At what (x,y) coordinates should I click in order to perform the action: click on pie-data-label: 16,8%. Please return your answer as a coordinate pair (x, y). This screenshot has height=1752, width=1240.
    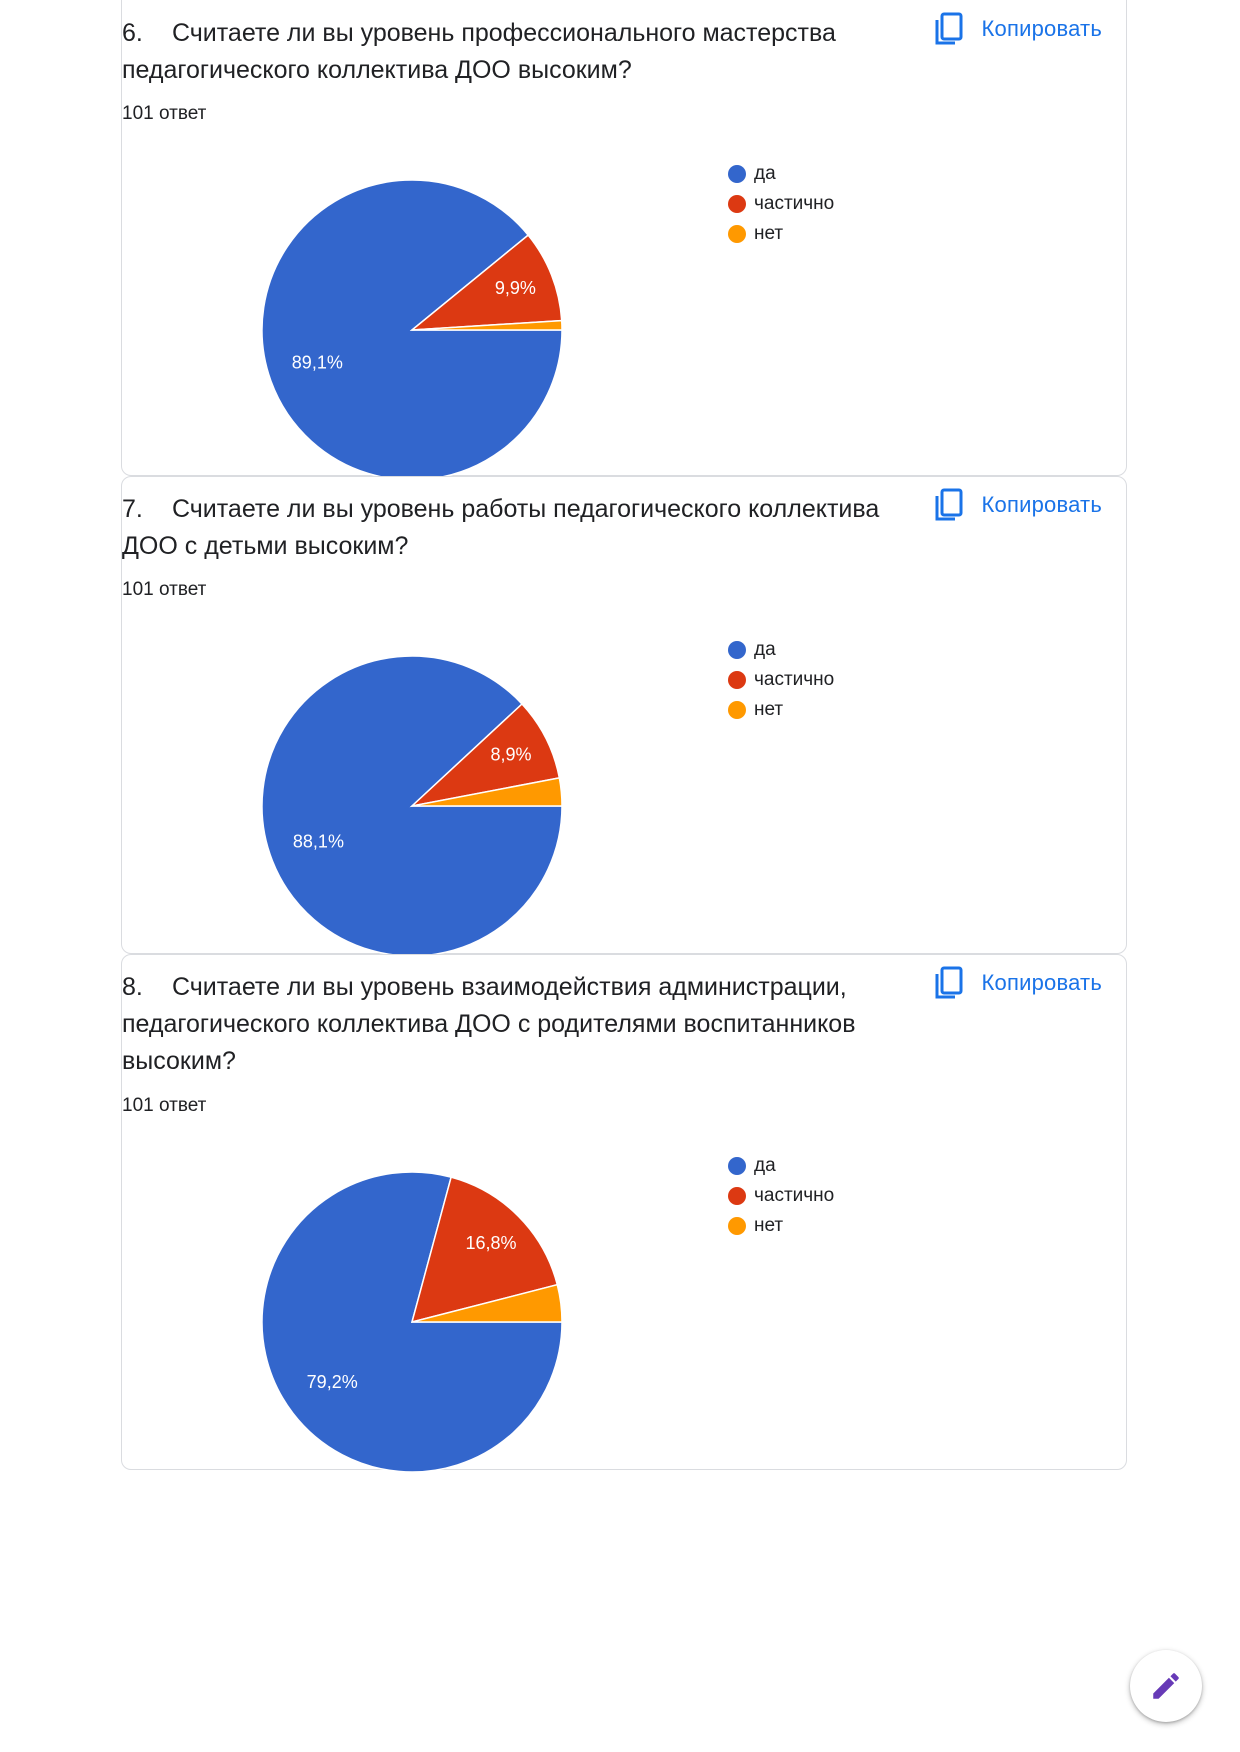
    Looking at the image, I should click on (490, 1243).